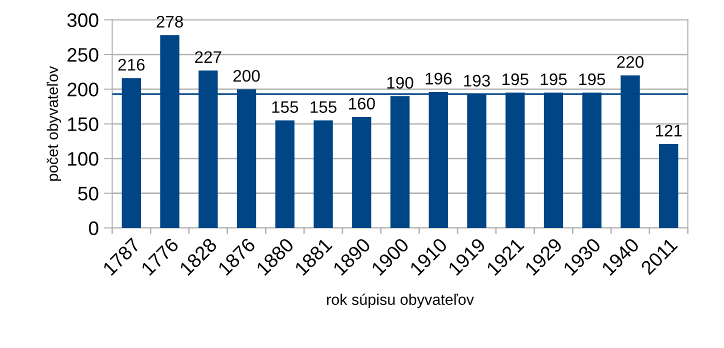 The width and height of the screenshot is (724, 348). I want to click on y-tick-label: 250, so click(83, 55).